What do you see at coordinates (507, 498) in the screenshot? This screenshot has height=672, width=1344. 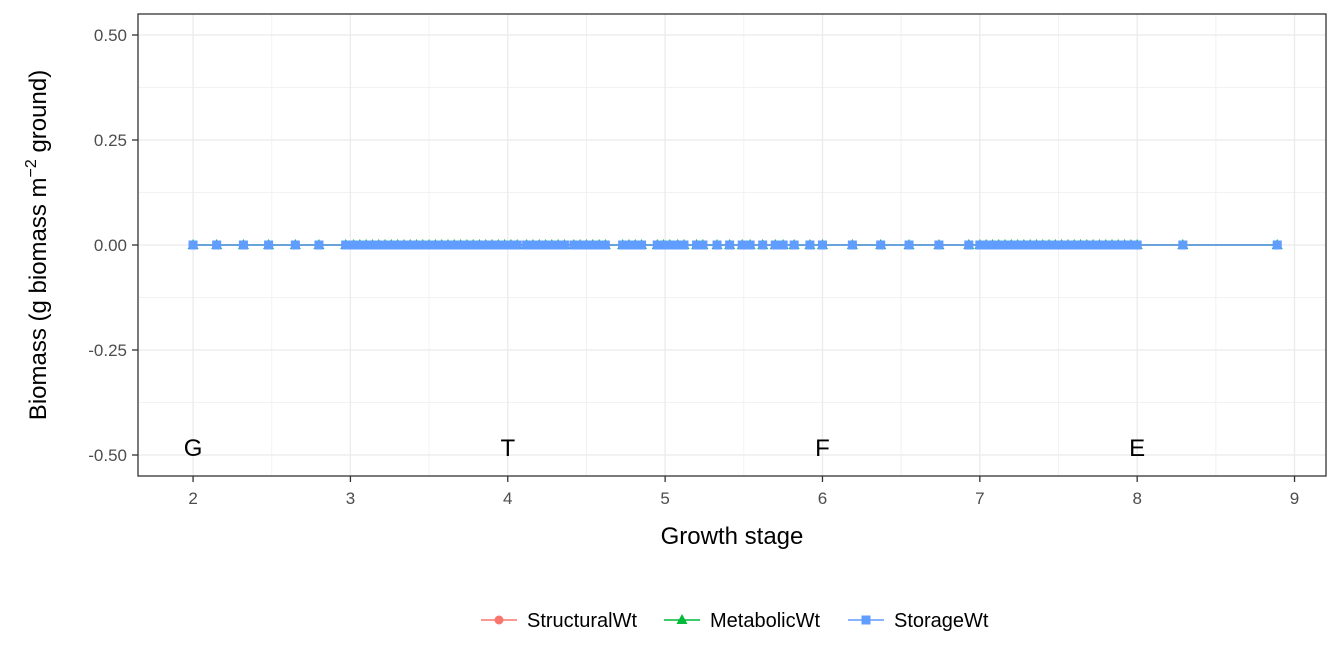 I see `x-tick-label: 4` at bounding box center [507, 498].